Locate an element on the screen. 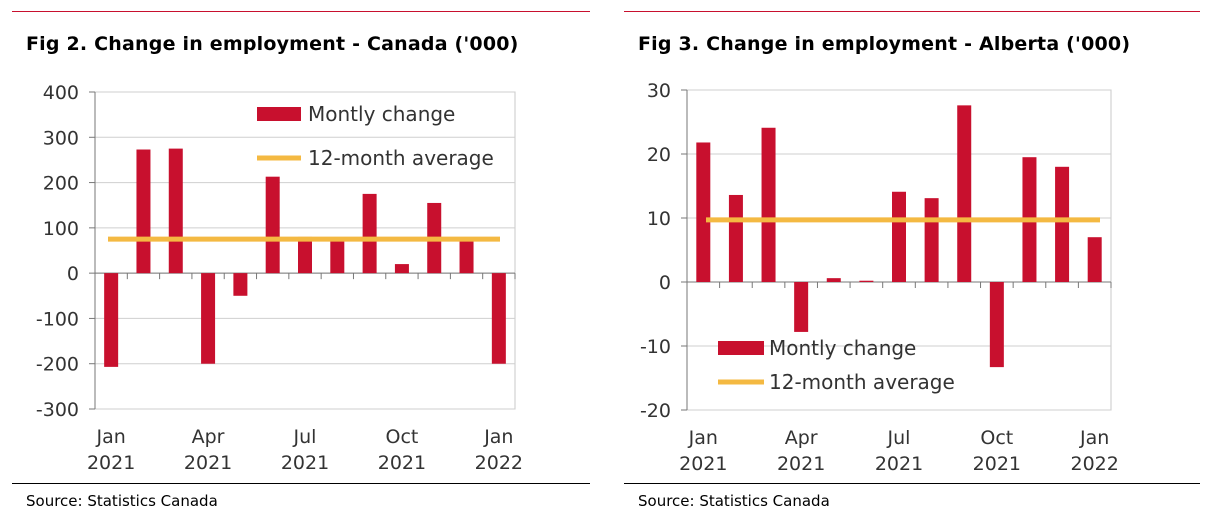 The height and width of the screenshot is (525, 1214). y-tick-label: 300 is located at coordinates (61, 138).